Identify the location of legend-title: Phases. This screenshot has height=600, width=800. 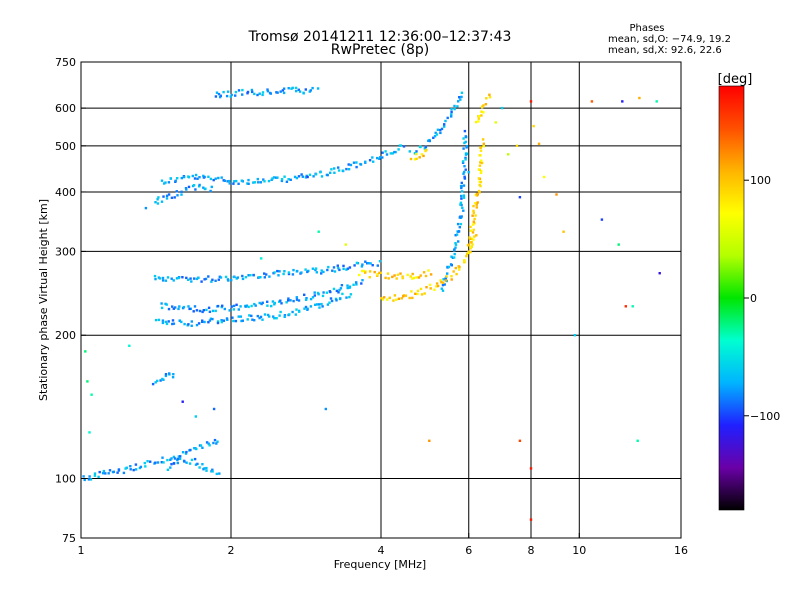
(646, 28).